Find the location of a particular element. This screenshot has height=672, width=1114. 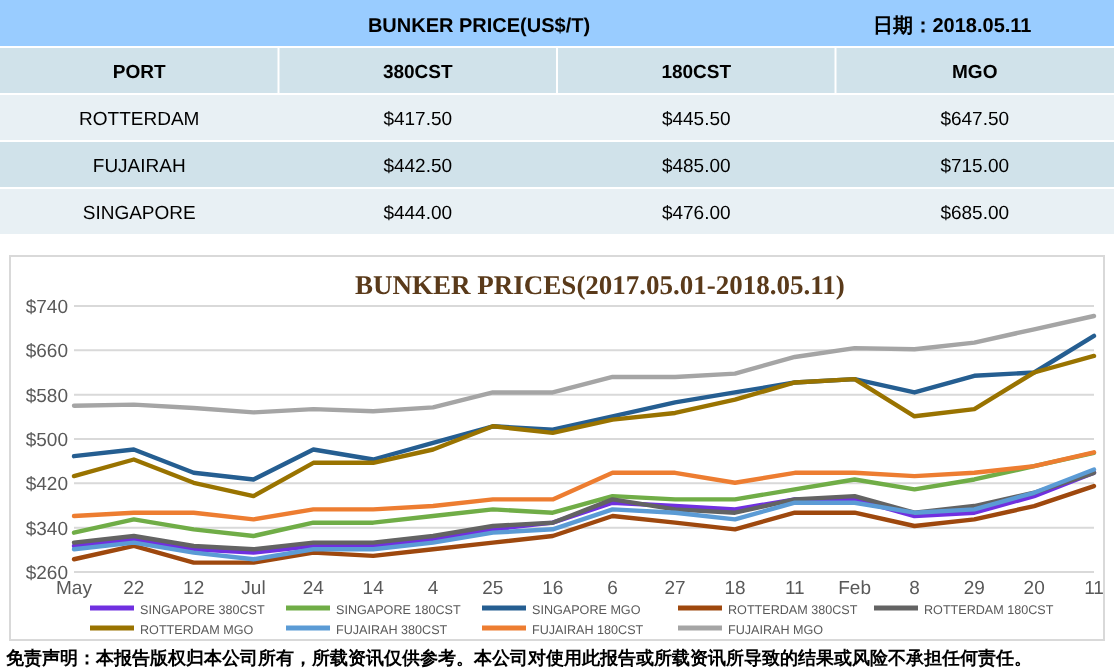

x-tick-label: May is located at coordinates (74, 589).